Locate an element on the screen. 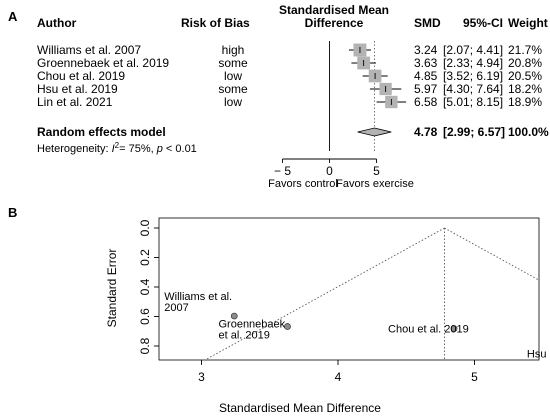 The width and height of the screenshot is (550, 419). study-weight-value: 18.2% is located at coordinates (525, 89).